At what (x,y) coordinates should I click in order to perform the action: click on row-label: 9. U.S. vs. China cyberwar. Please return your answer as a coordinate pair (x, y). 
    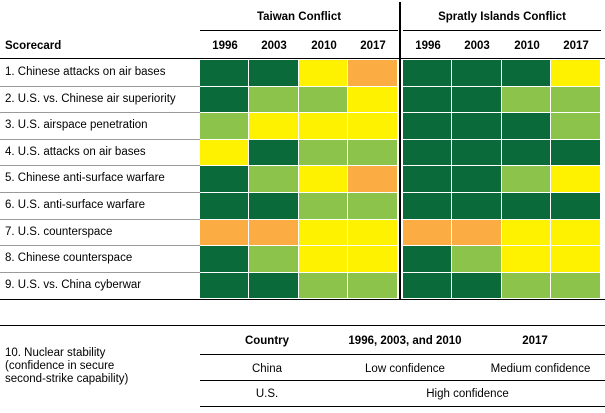
    Looking at the image, I should click on (73, 284).